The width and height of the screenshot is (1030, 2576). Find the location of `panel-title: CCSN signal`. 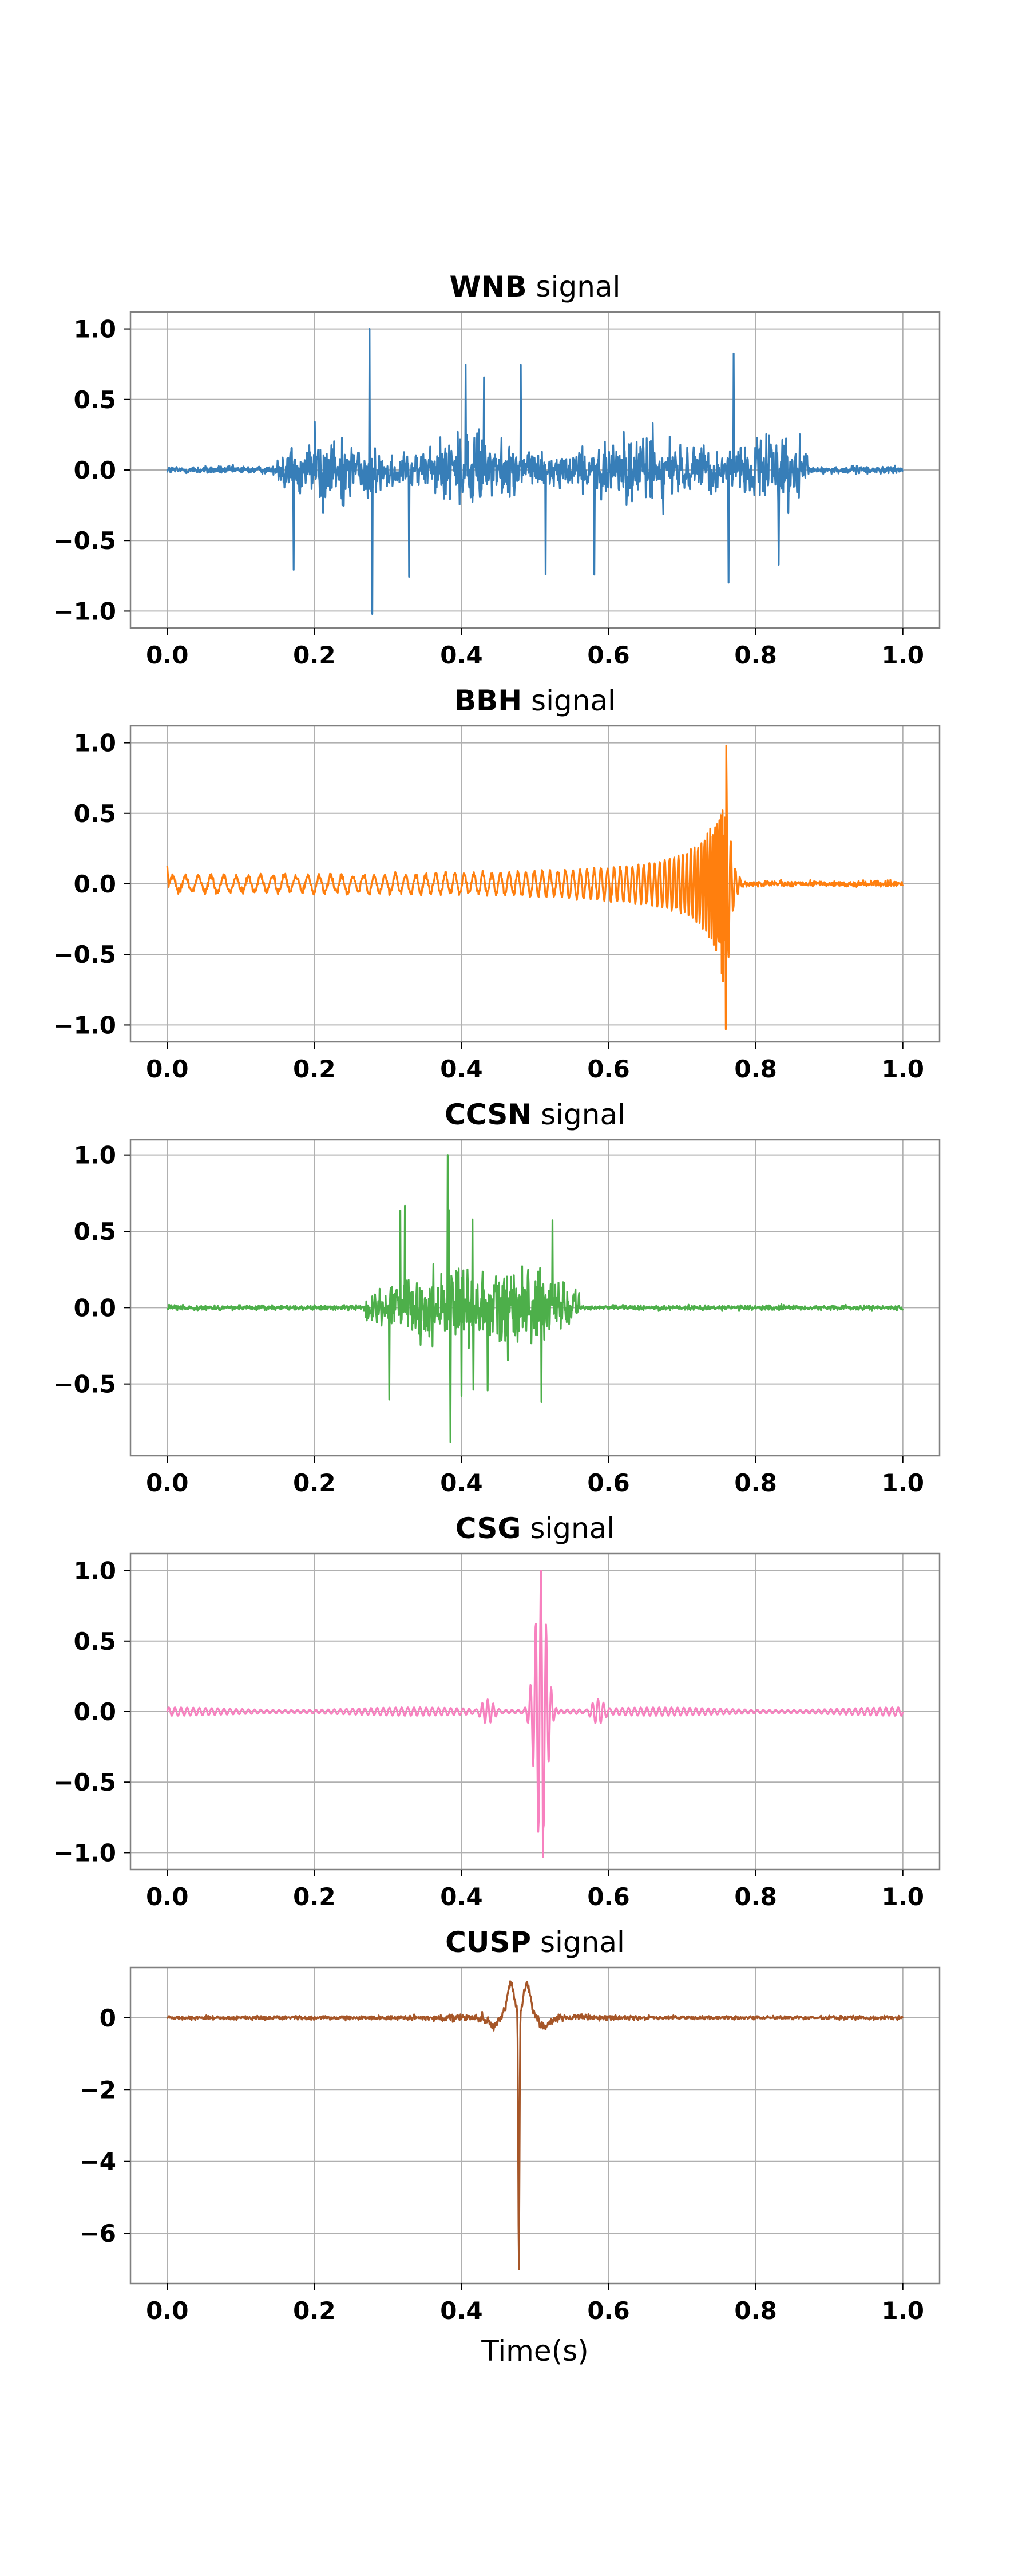

panel-title: CCSN signal is located at coordinates (535, 1114).